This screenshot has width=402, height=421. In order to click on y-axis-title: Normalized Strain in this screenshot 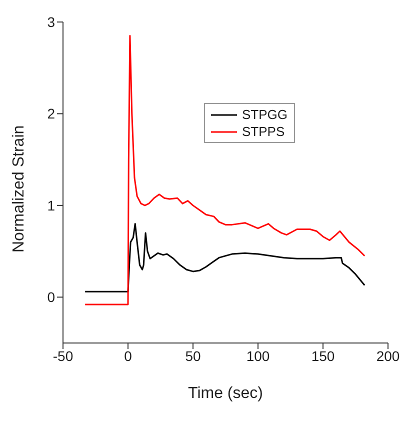, I will do `click(19, 188)`.